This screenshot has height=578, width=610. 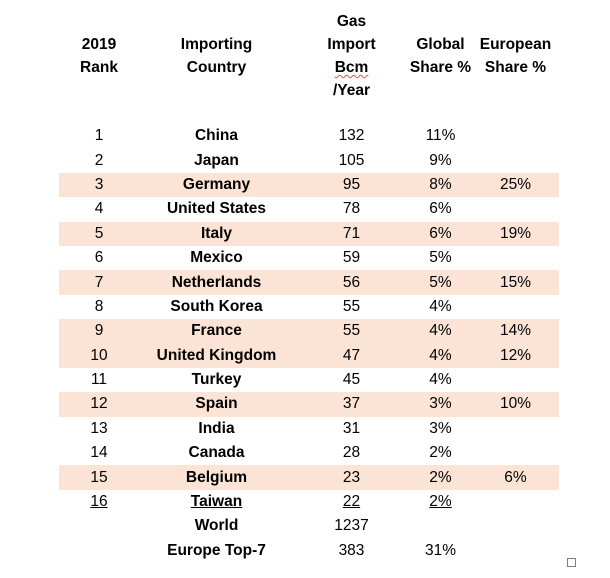 What do you see at coordinates (440, 160) in the screenshot?
I see `cell-global: 9%` at bounding box center [440, 160].